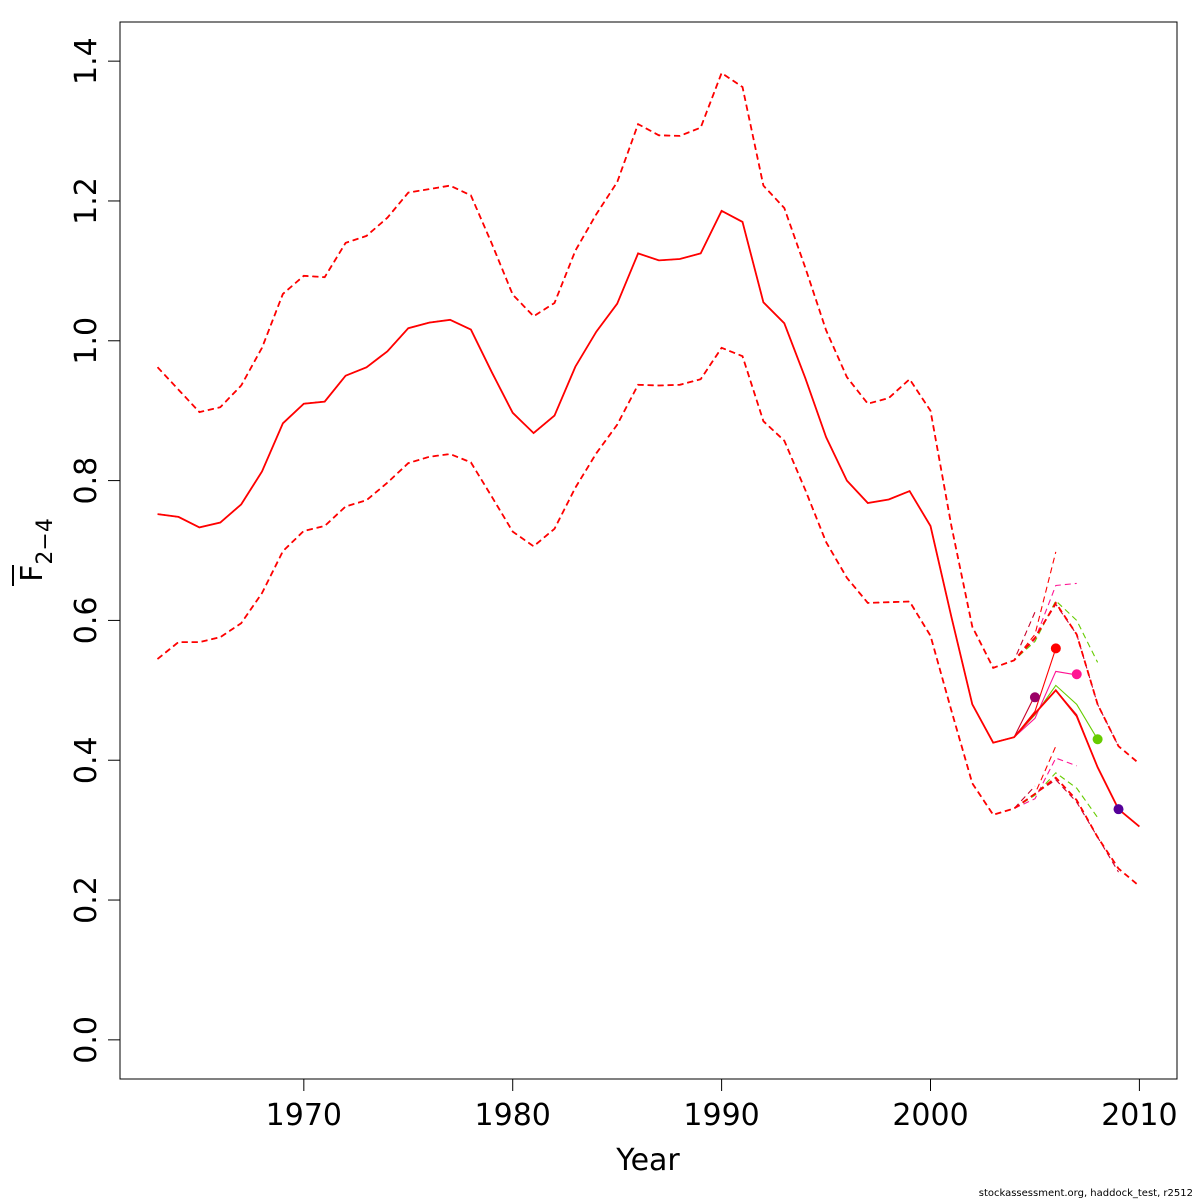 The width and height of the screenshot is (1200, 1200). What do you see at coordinates (32, 573) in the screenshot?
I see `y-axis-title-main: F` at bounding box center [32, 573].